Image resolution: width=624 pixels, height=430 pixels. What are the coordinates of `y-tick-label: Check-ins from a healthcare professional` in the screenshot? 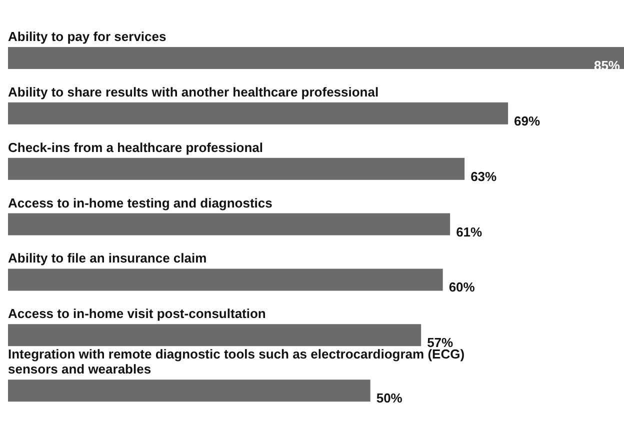 It's located at (136, 147).